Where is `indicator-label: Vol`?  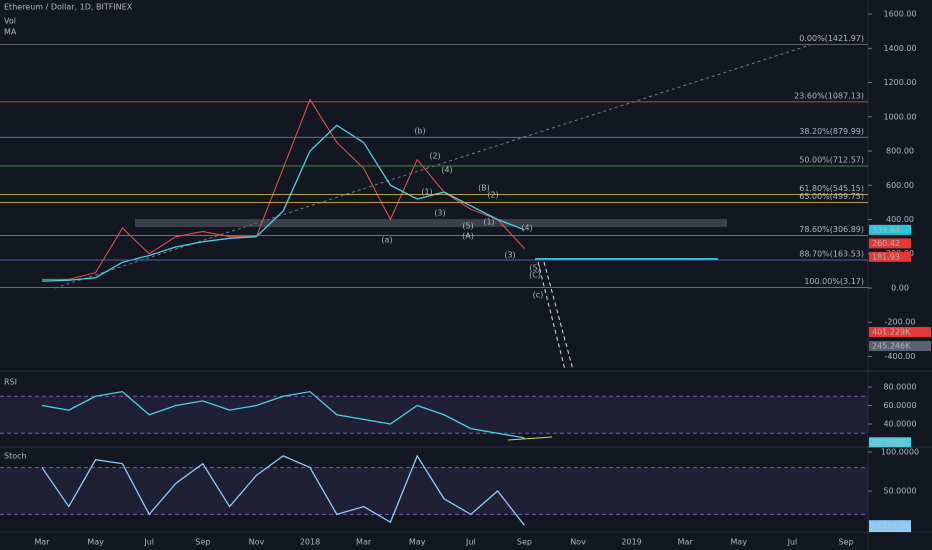
indicator-label: Vol is located at coordinates (10, 21).